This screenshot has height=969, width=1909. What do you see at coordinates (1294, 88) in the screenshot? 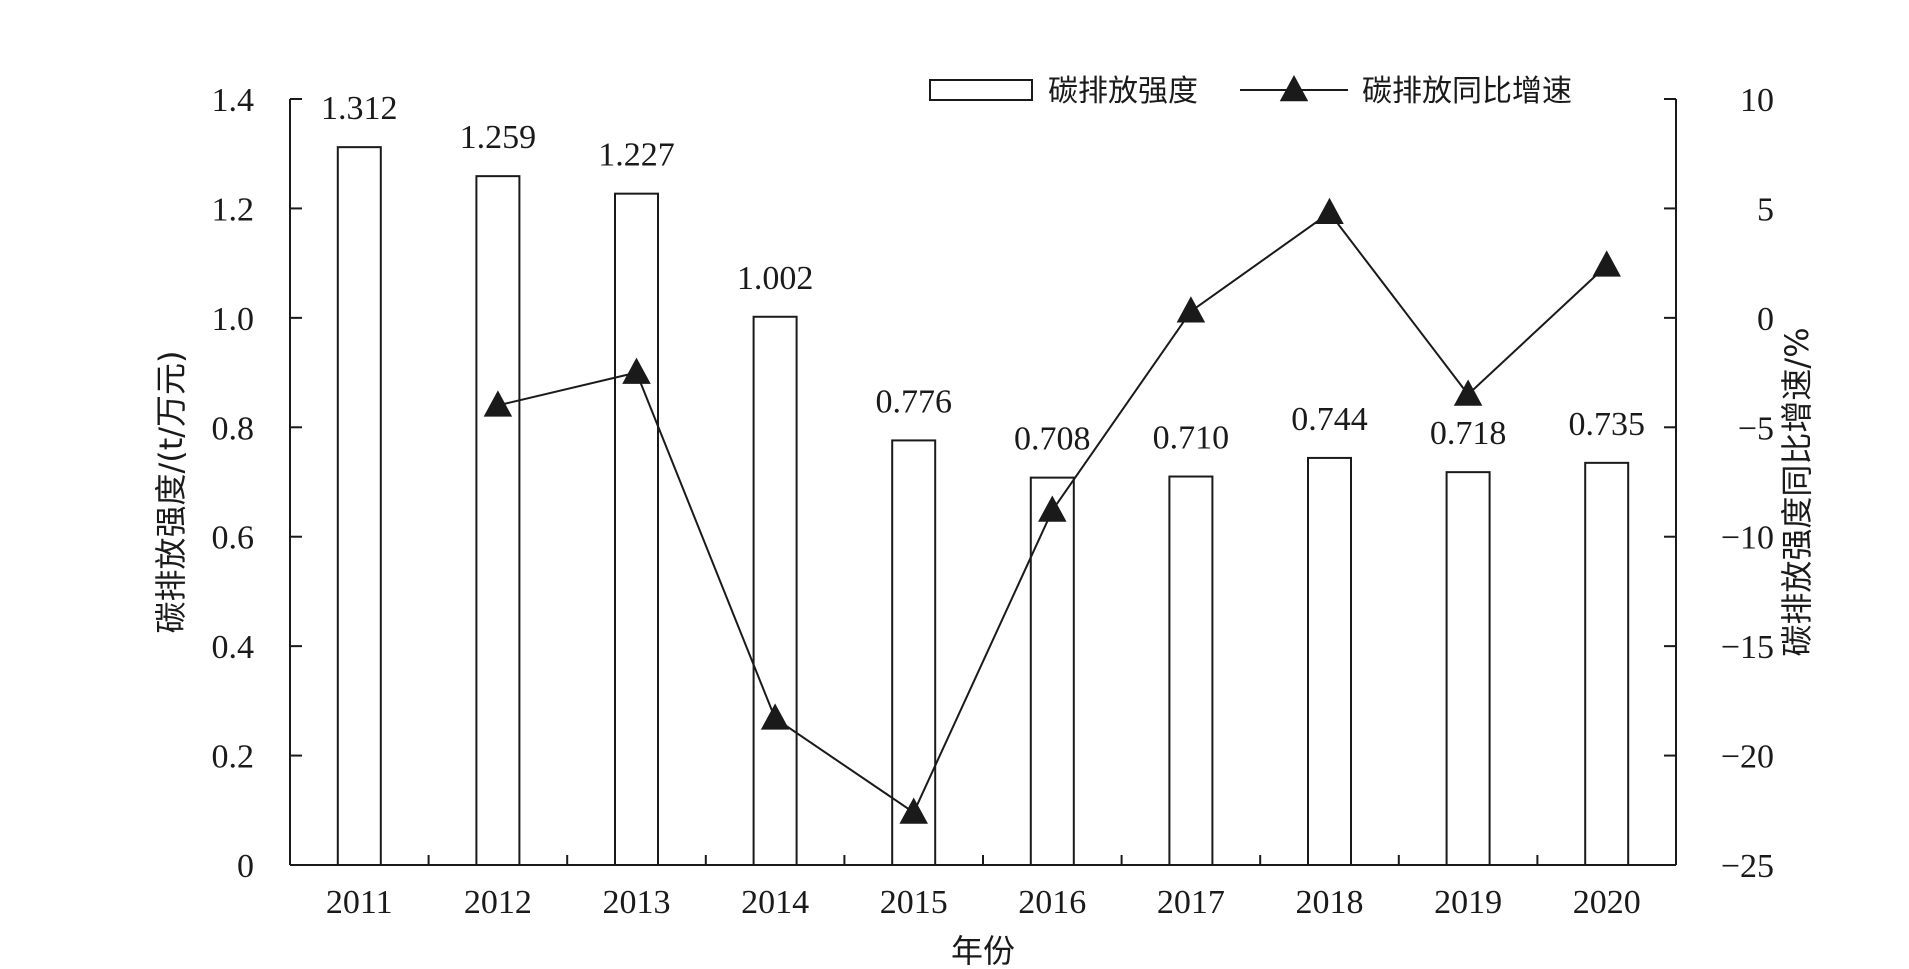
I see `legend-triangle-marker` at bounding box center [1294, 88].